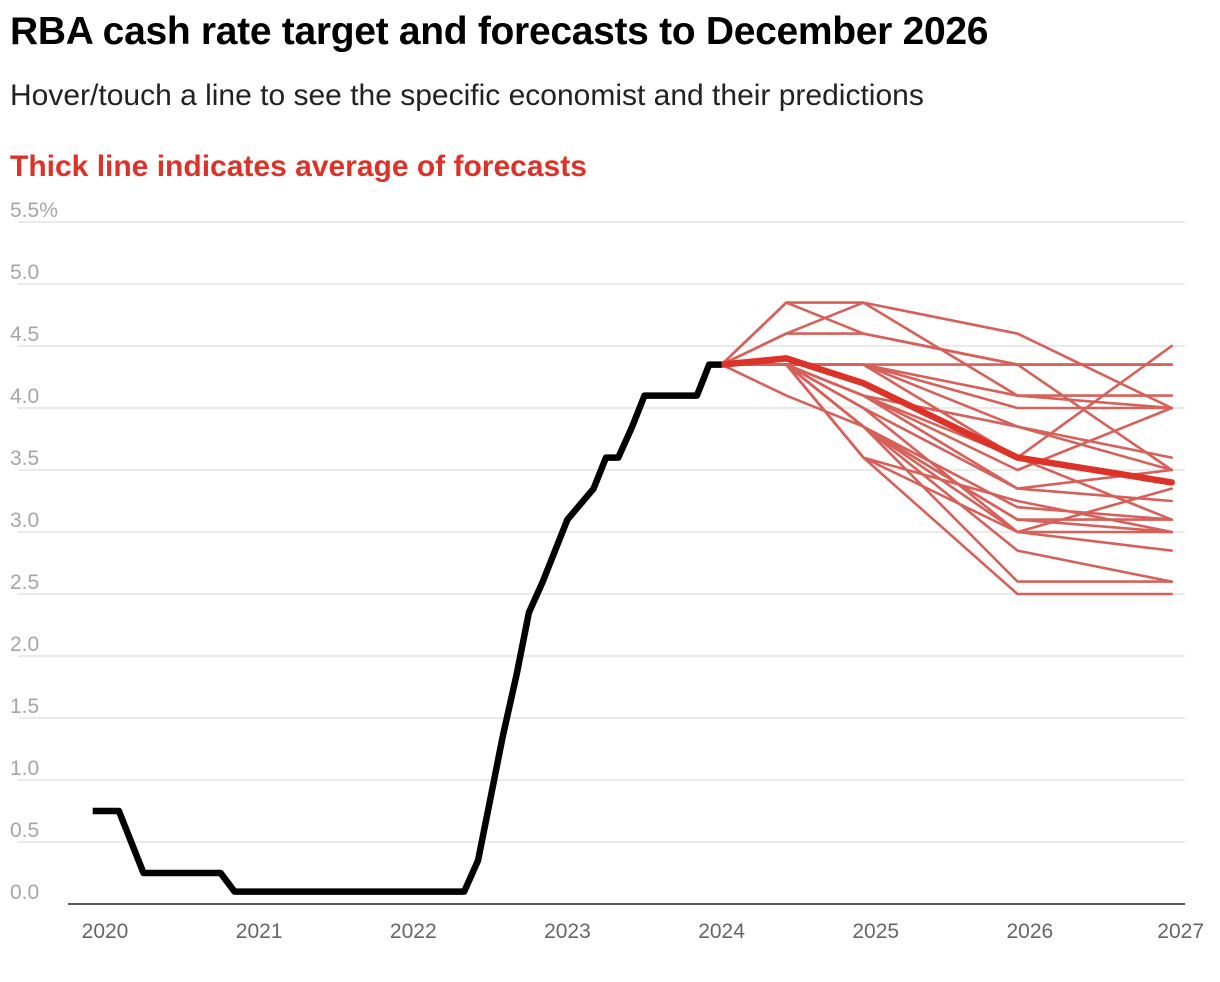  I want to click on y-tick-label: 0.5, so click(24, 830).